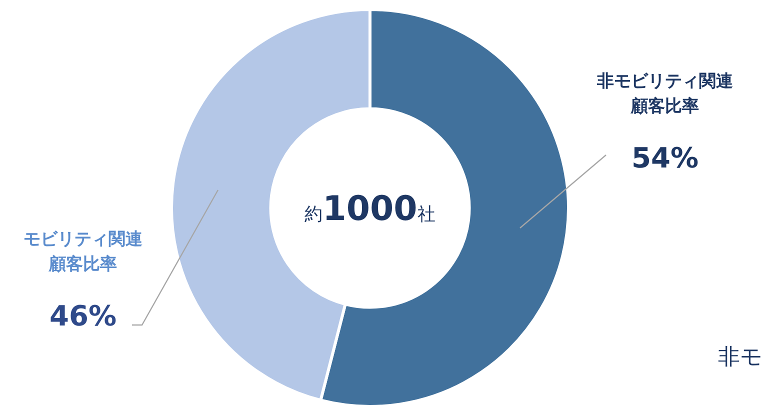 Image resolution: width=765 pixels, height=414 pixels. I want to click on slice-label: モビリティ関連顧客比率, so click(83, 251).